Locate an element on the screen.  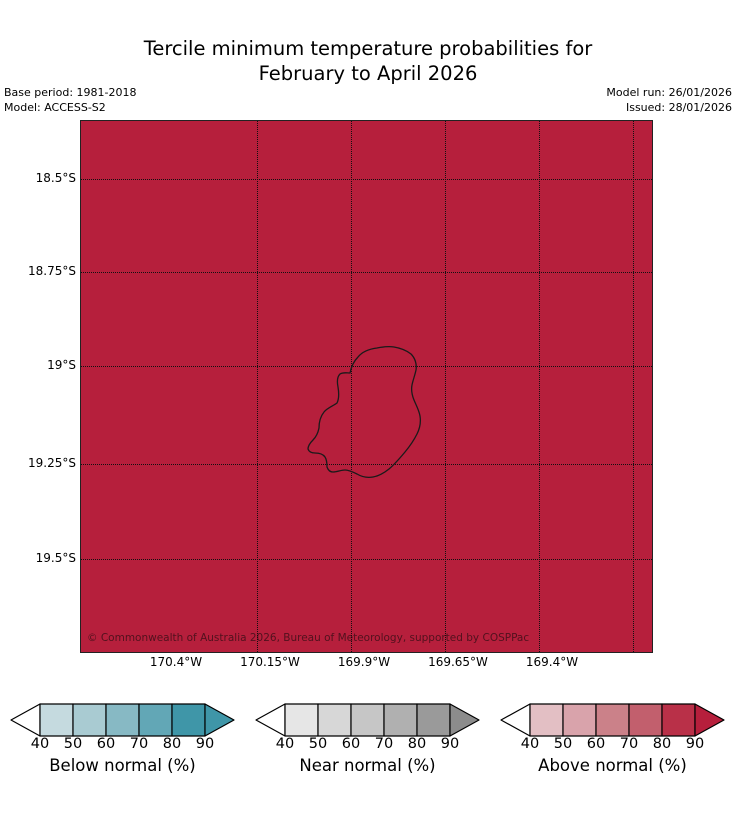
colorbar-below-normal: 40 50 60 70 80 90 Below normal (%) is located at coordinates (122, 744).